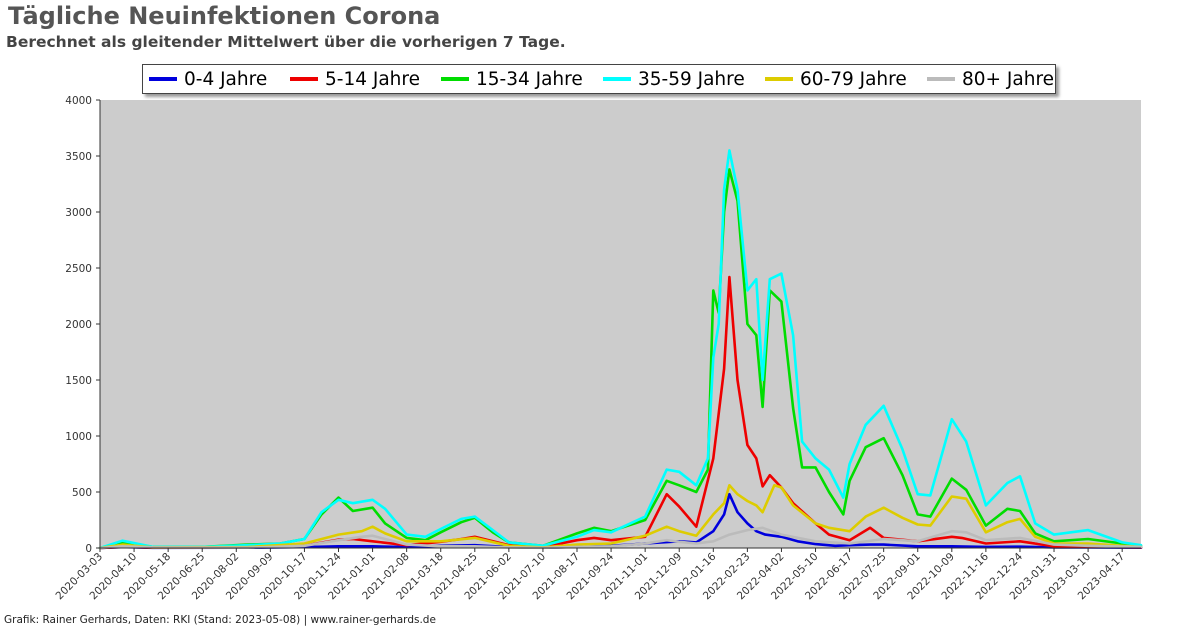  Describe the element at coordinates (1008, 79) in the screenshot. I see `legend-label-80plus: 80+ Jahre` at that location.